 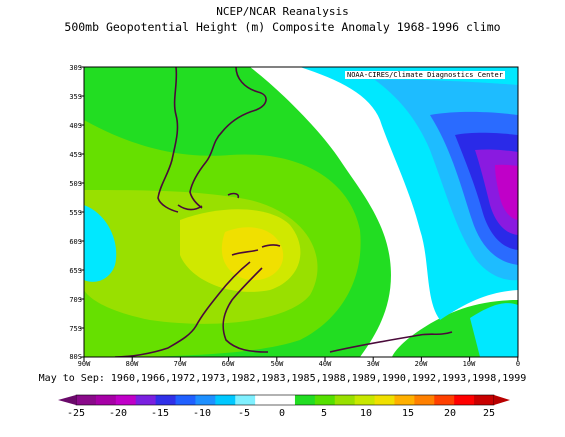 What do you see at coordinates (118, 413) in the screenshot?
I see `colorbar-label: -20` at bounding box center [118, 413].